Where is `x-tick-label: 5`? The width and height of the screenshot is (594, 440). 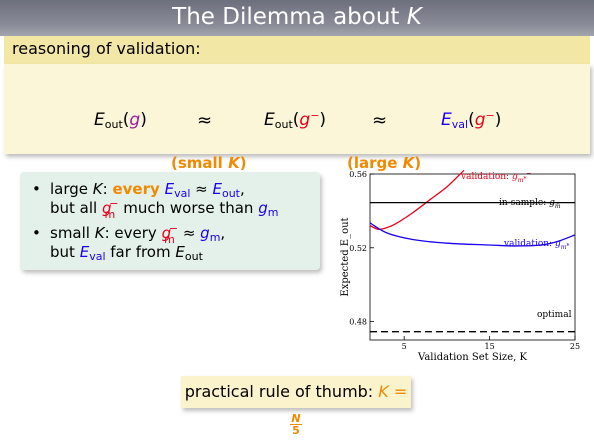 x-tick-label: 5 is located at coordinates (404, 346).